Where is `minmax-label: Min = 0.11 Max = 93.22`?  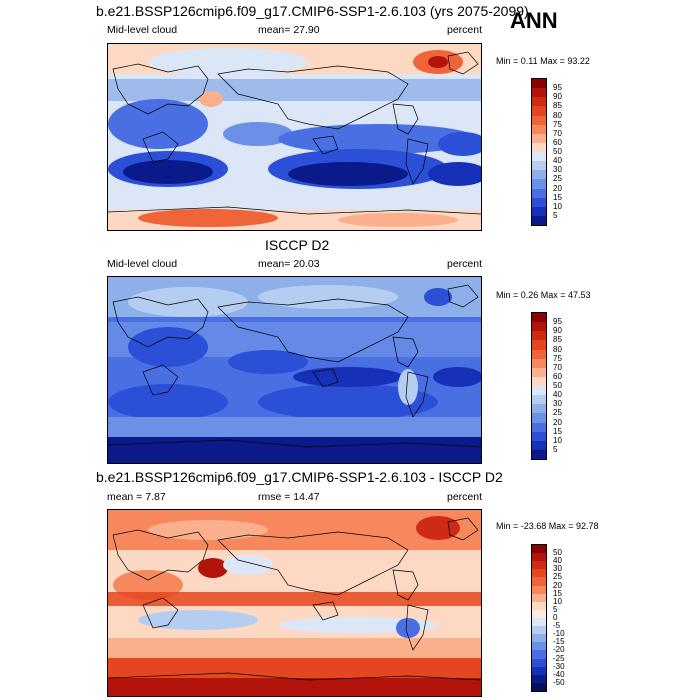 minmax-label: Min = 0.11 Max = 93.22 is located at coordinates (543, 61).